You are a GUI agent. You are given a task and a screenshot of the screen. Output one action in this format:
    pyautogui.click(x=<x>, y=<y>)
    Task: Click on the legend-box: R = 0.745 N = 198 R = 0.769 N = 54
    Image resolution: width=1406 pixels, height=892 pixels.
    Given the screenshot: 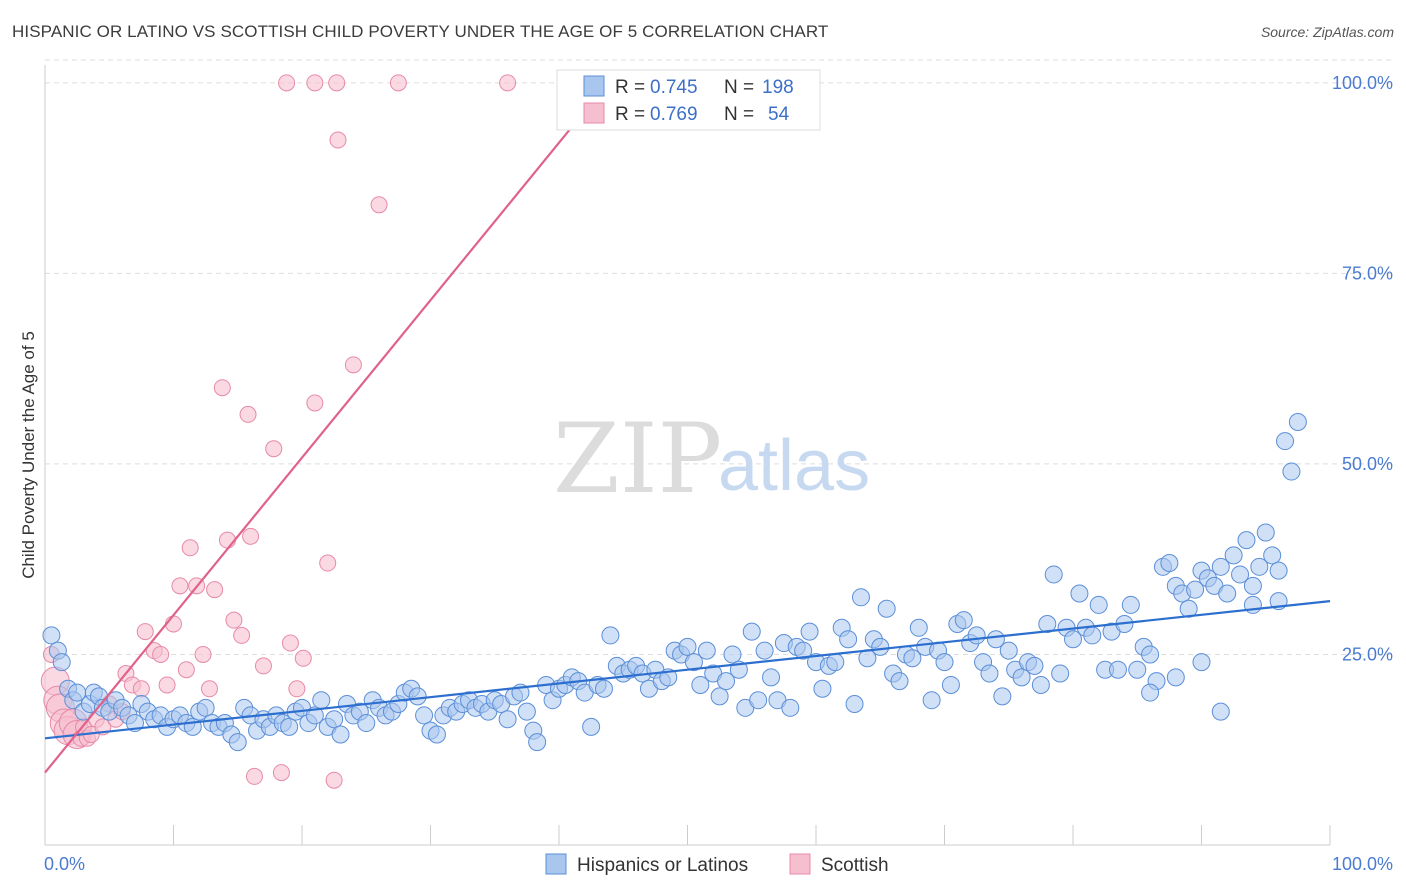 What is the action you would take?
    pyautogui.click(x=688, y=100)
    